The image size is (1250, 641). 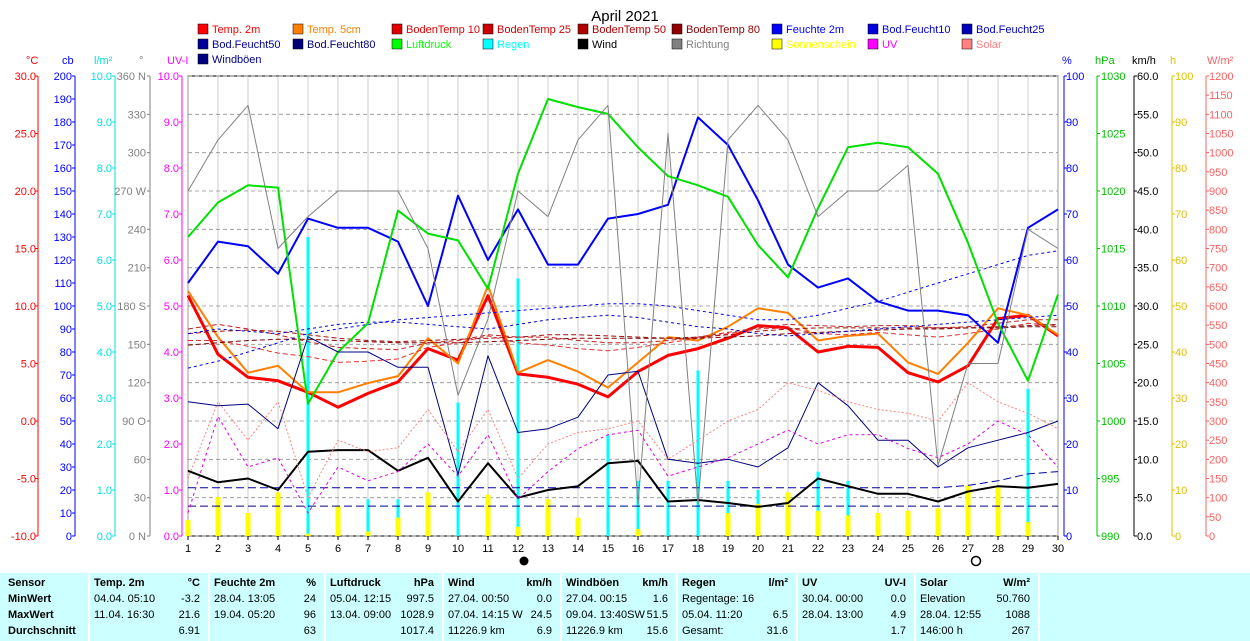 I want to click on stat-title: Luftdruck, so click(x=355, y=583).